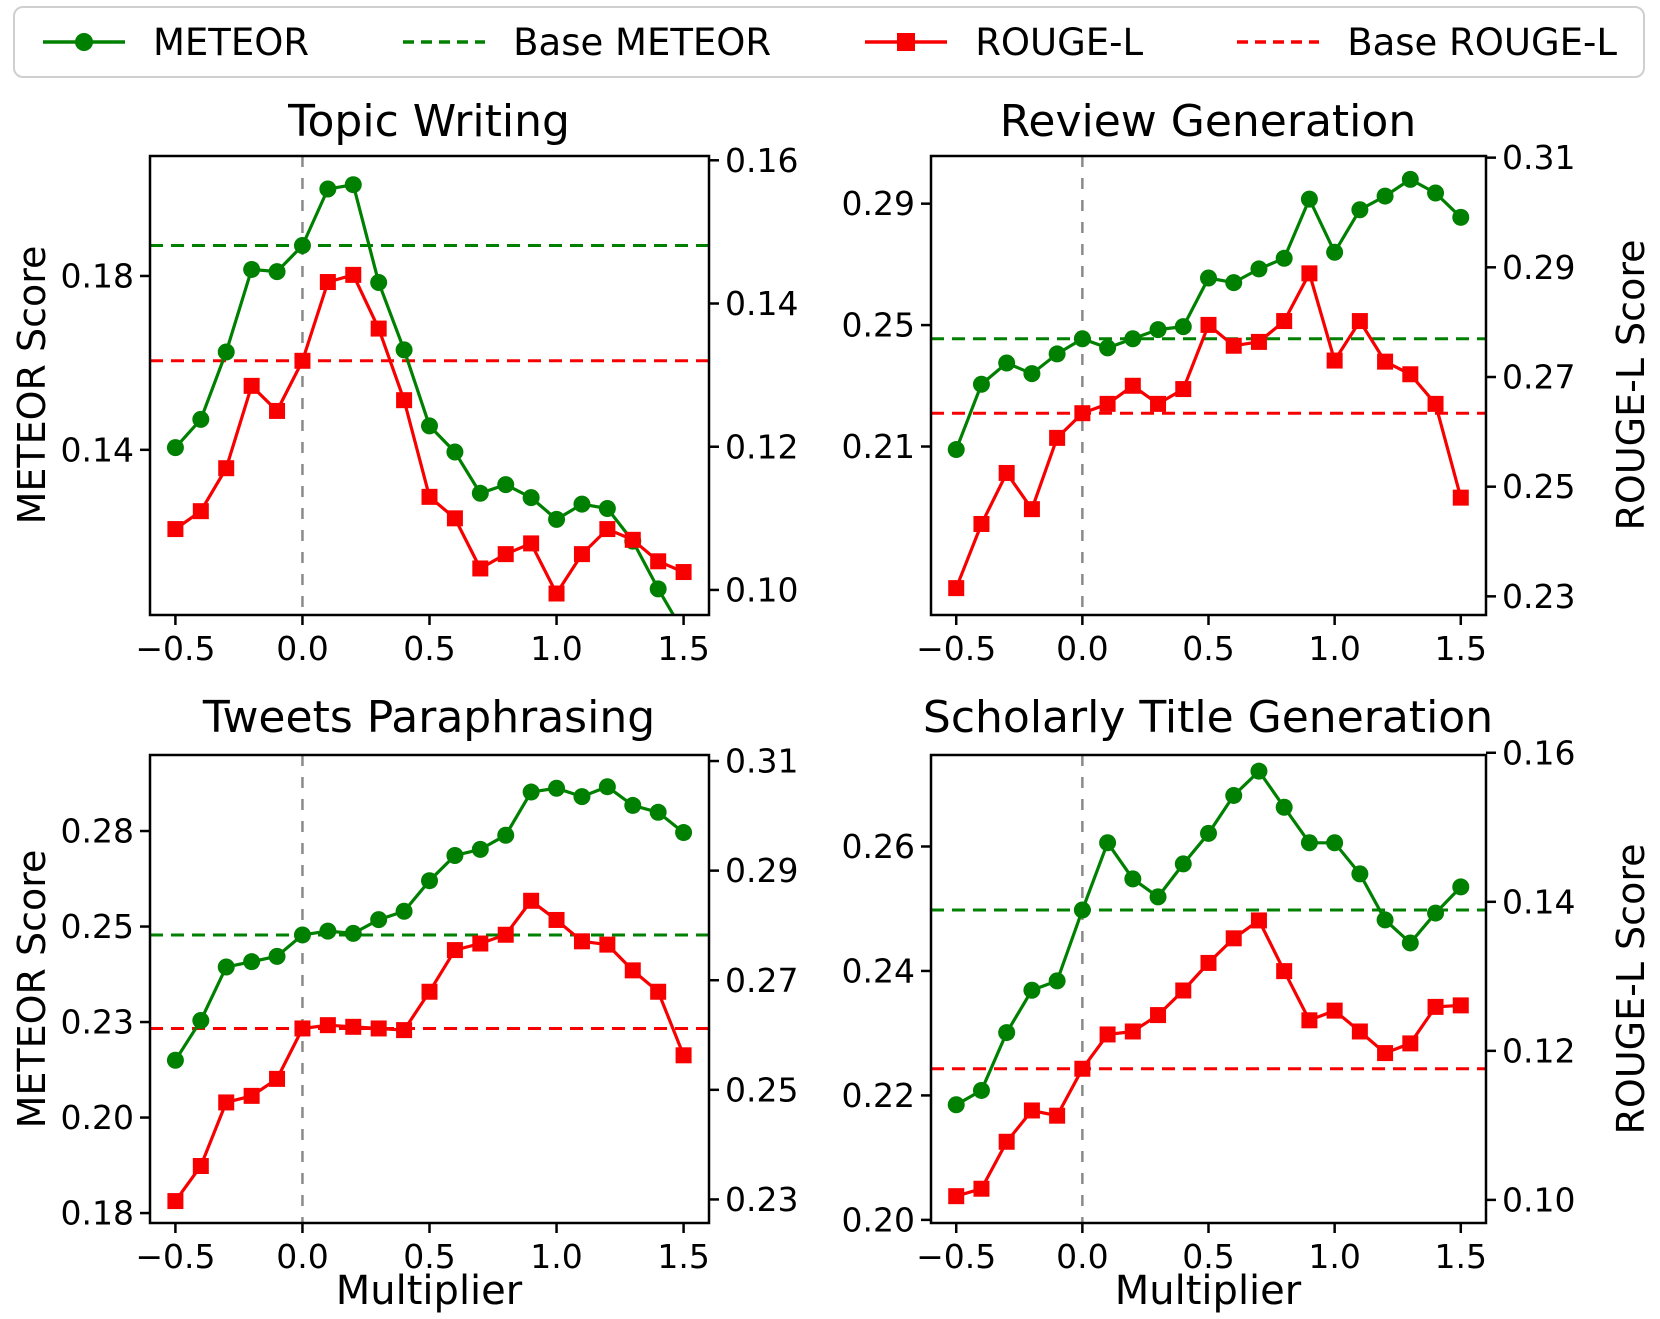 This screenshot has width=1660, height=1319. Describe the element at coordinates (761, 870) in the screenshot. I see `right-tick-label: 0.29` at that location.